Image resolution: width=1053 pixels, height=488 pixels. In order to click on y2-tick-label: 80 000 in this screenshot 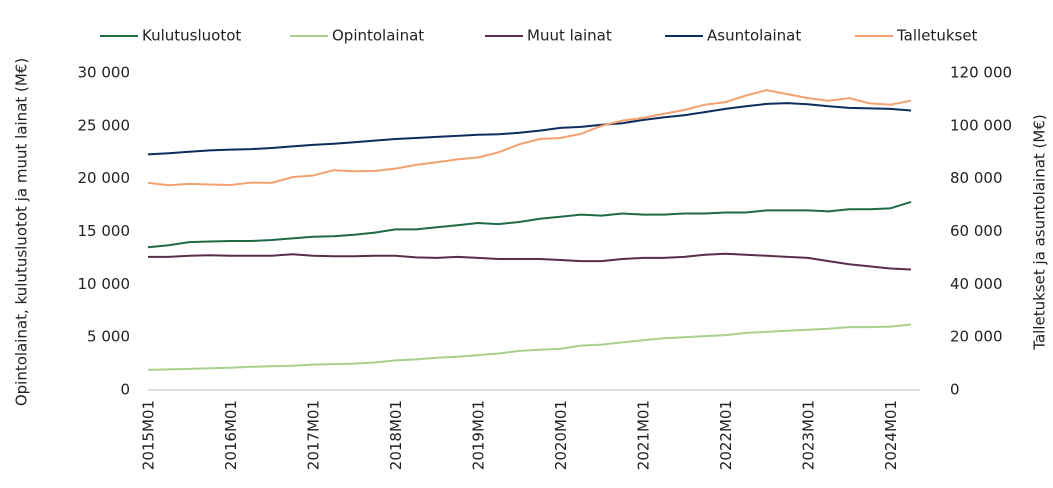, I will do `click(976, 178)`.